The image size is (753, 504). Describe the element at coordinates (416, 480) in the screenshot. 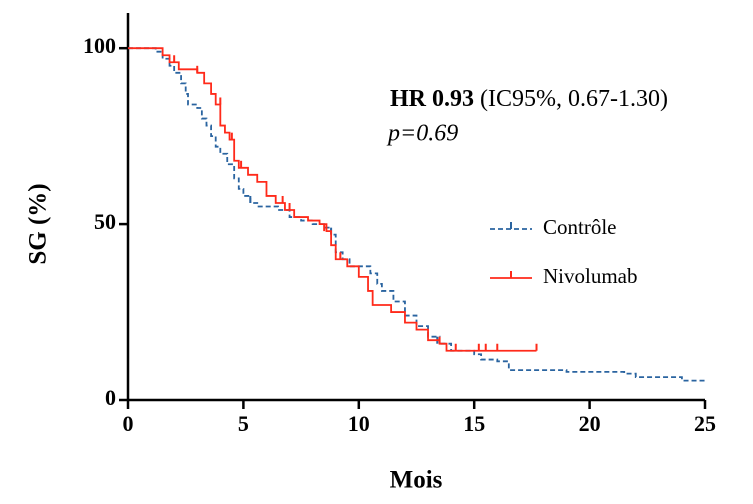

I see `x-axis-title: Mois` at that location.